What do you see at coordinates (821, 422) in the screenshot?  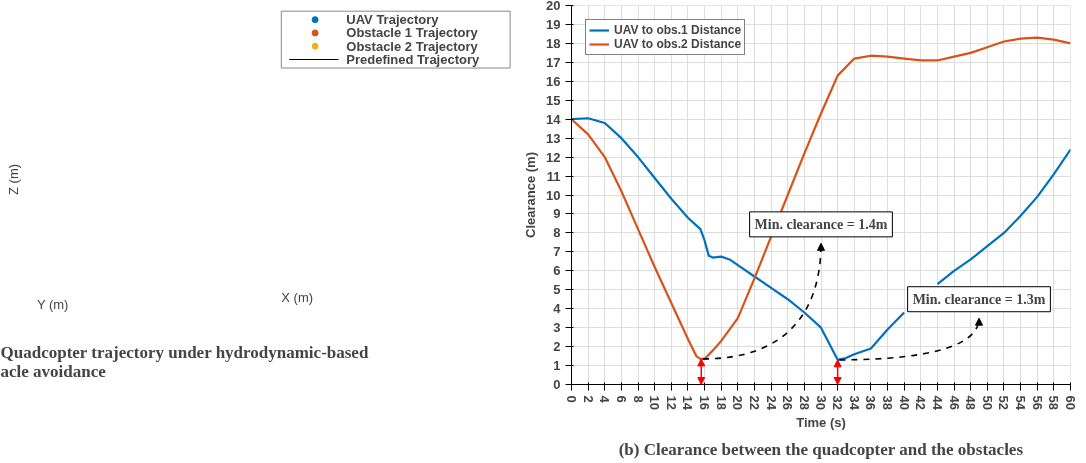 I see `x-axis-title: Time (s)` at bounding box center [821, 422].